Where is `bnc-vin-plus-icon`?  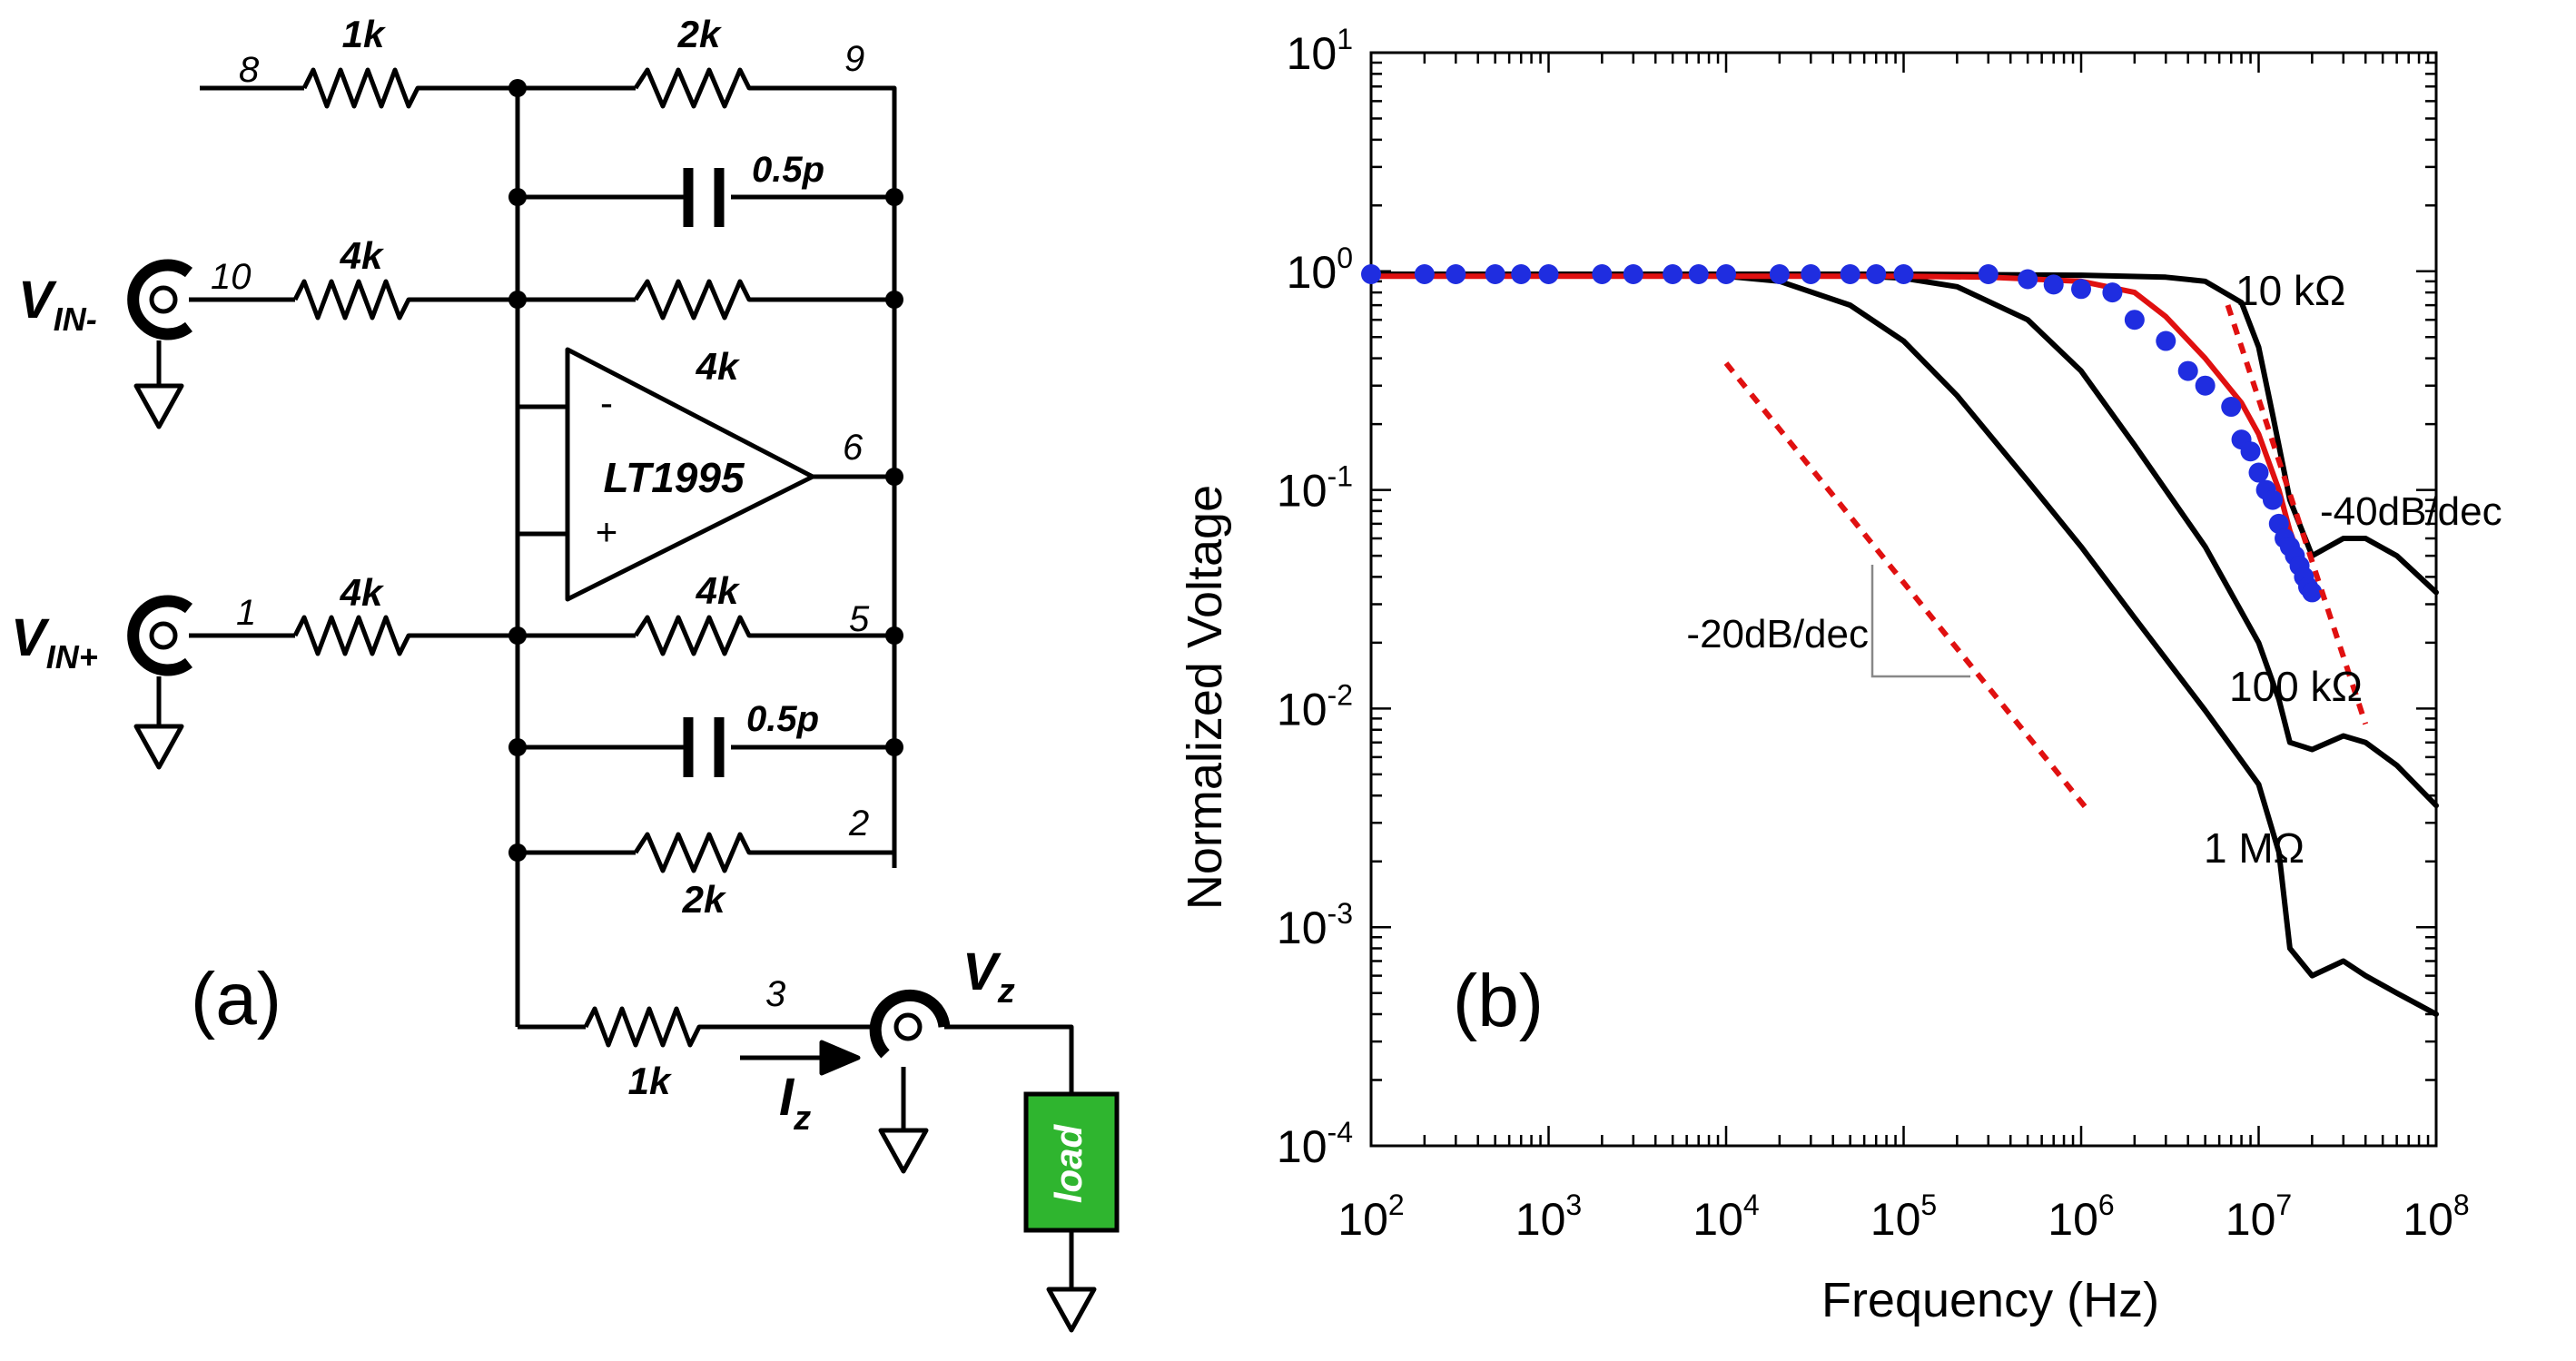 bnc-vin-plus-icon is located at coordinates (159, 635).